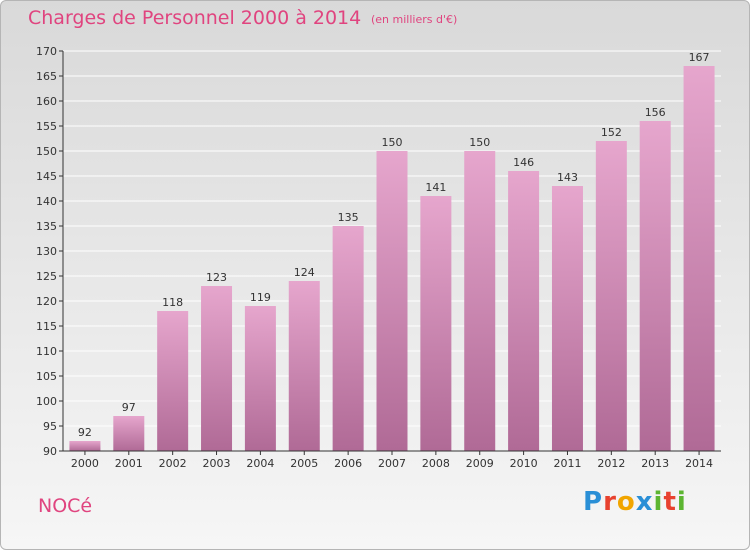 Image resolution: width=750 pixels, height=550 pixels. What do you see at coordinates (567, 177) in the screenshot?
I see `data-label: 143` at bounding box center [567, 177].